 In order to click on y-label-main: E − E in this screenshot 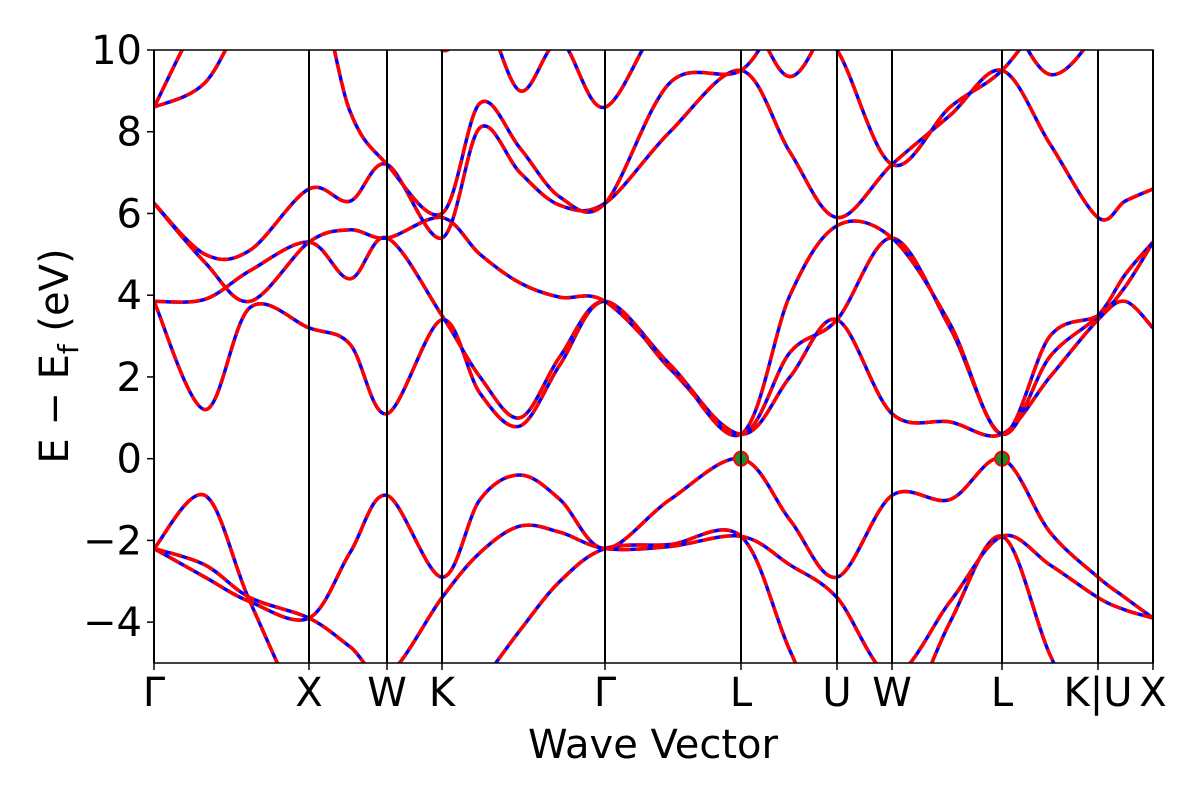, I will do `click(55, 409)`.